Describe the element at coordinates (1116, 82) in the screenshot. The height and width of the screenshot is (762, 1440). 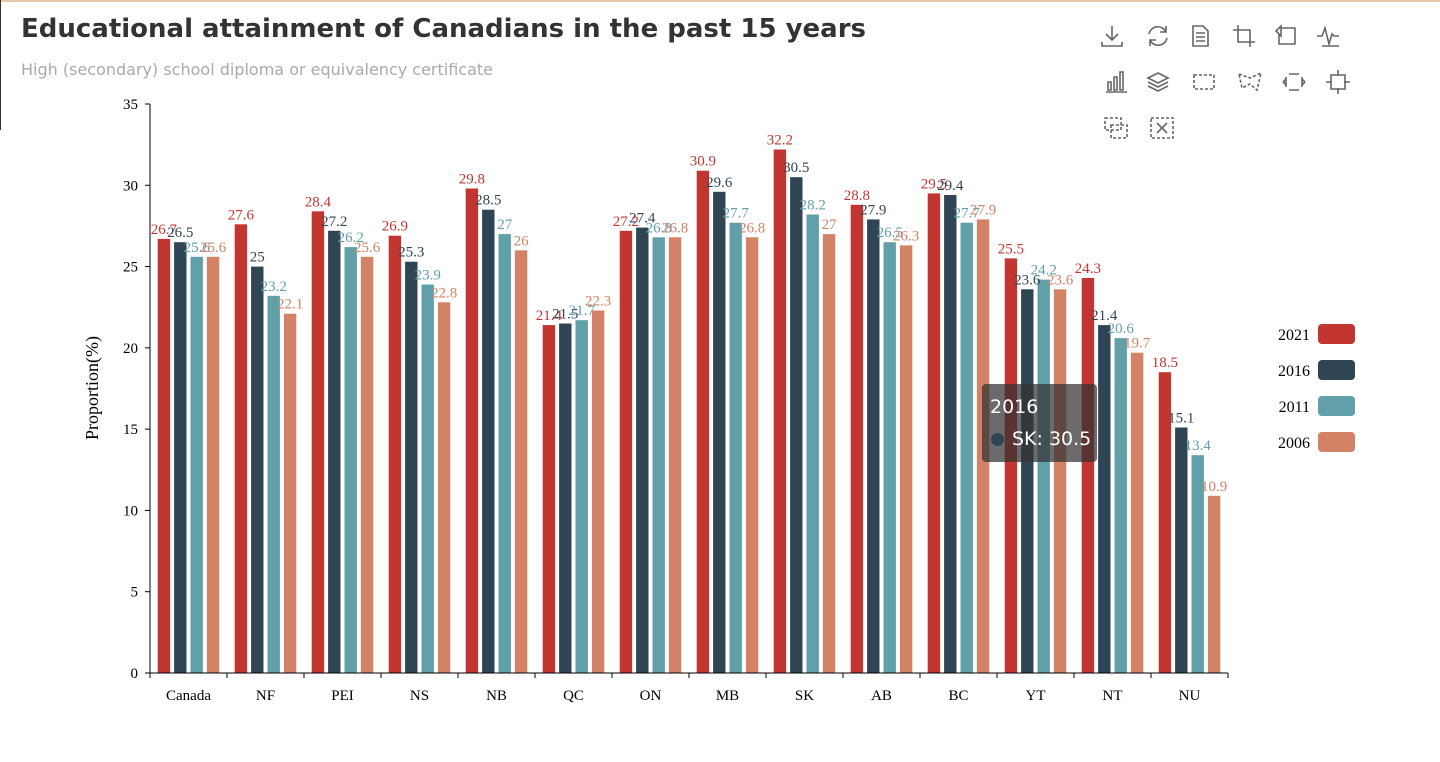
I see `bar-chart-icon` at that location.